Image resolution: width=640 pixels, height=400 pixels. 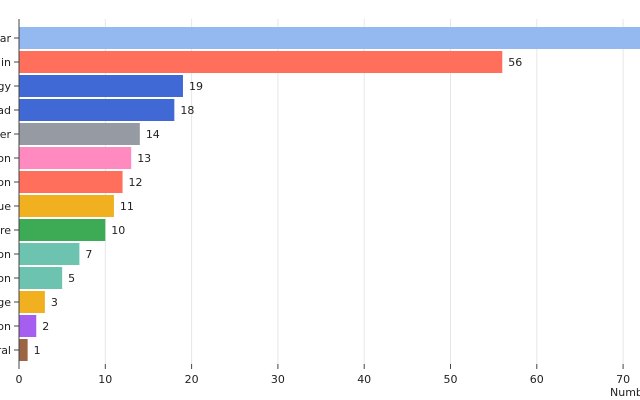 What do you see at coordinates (19, 379) in the screenshot?
I see `x-tick-label: 0` at bounding box center [19, 379].